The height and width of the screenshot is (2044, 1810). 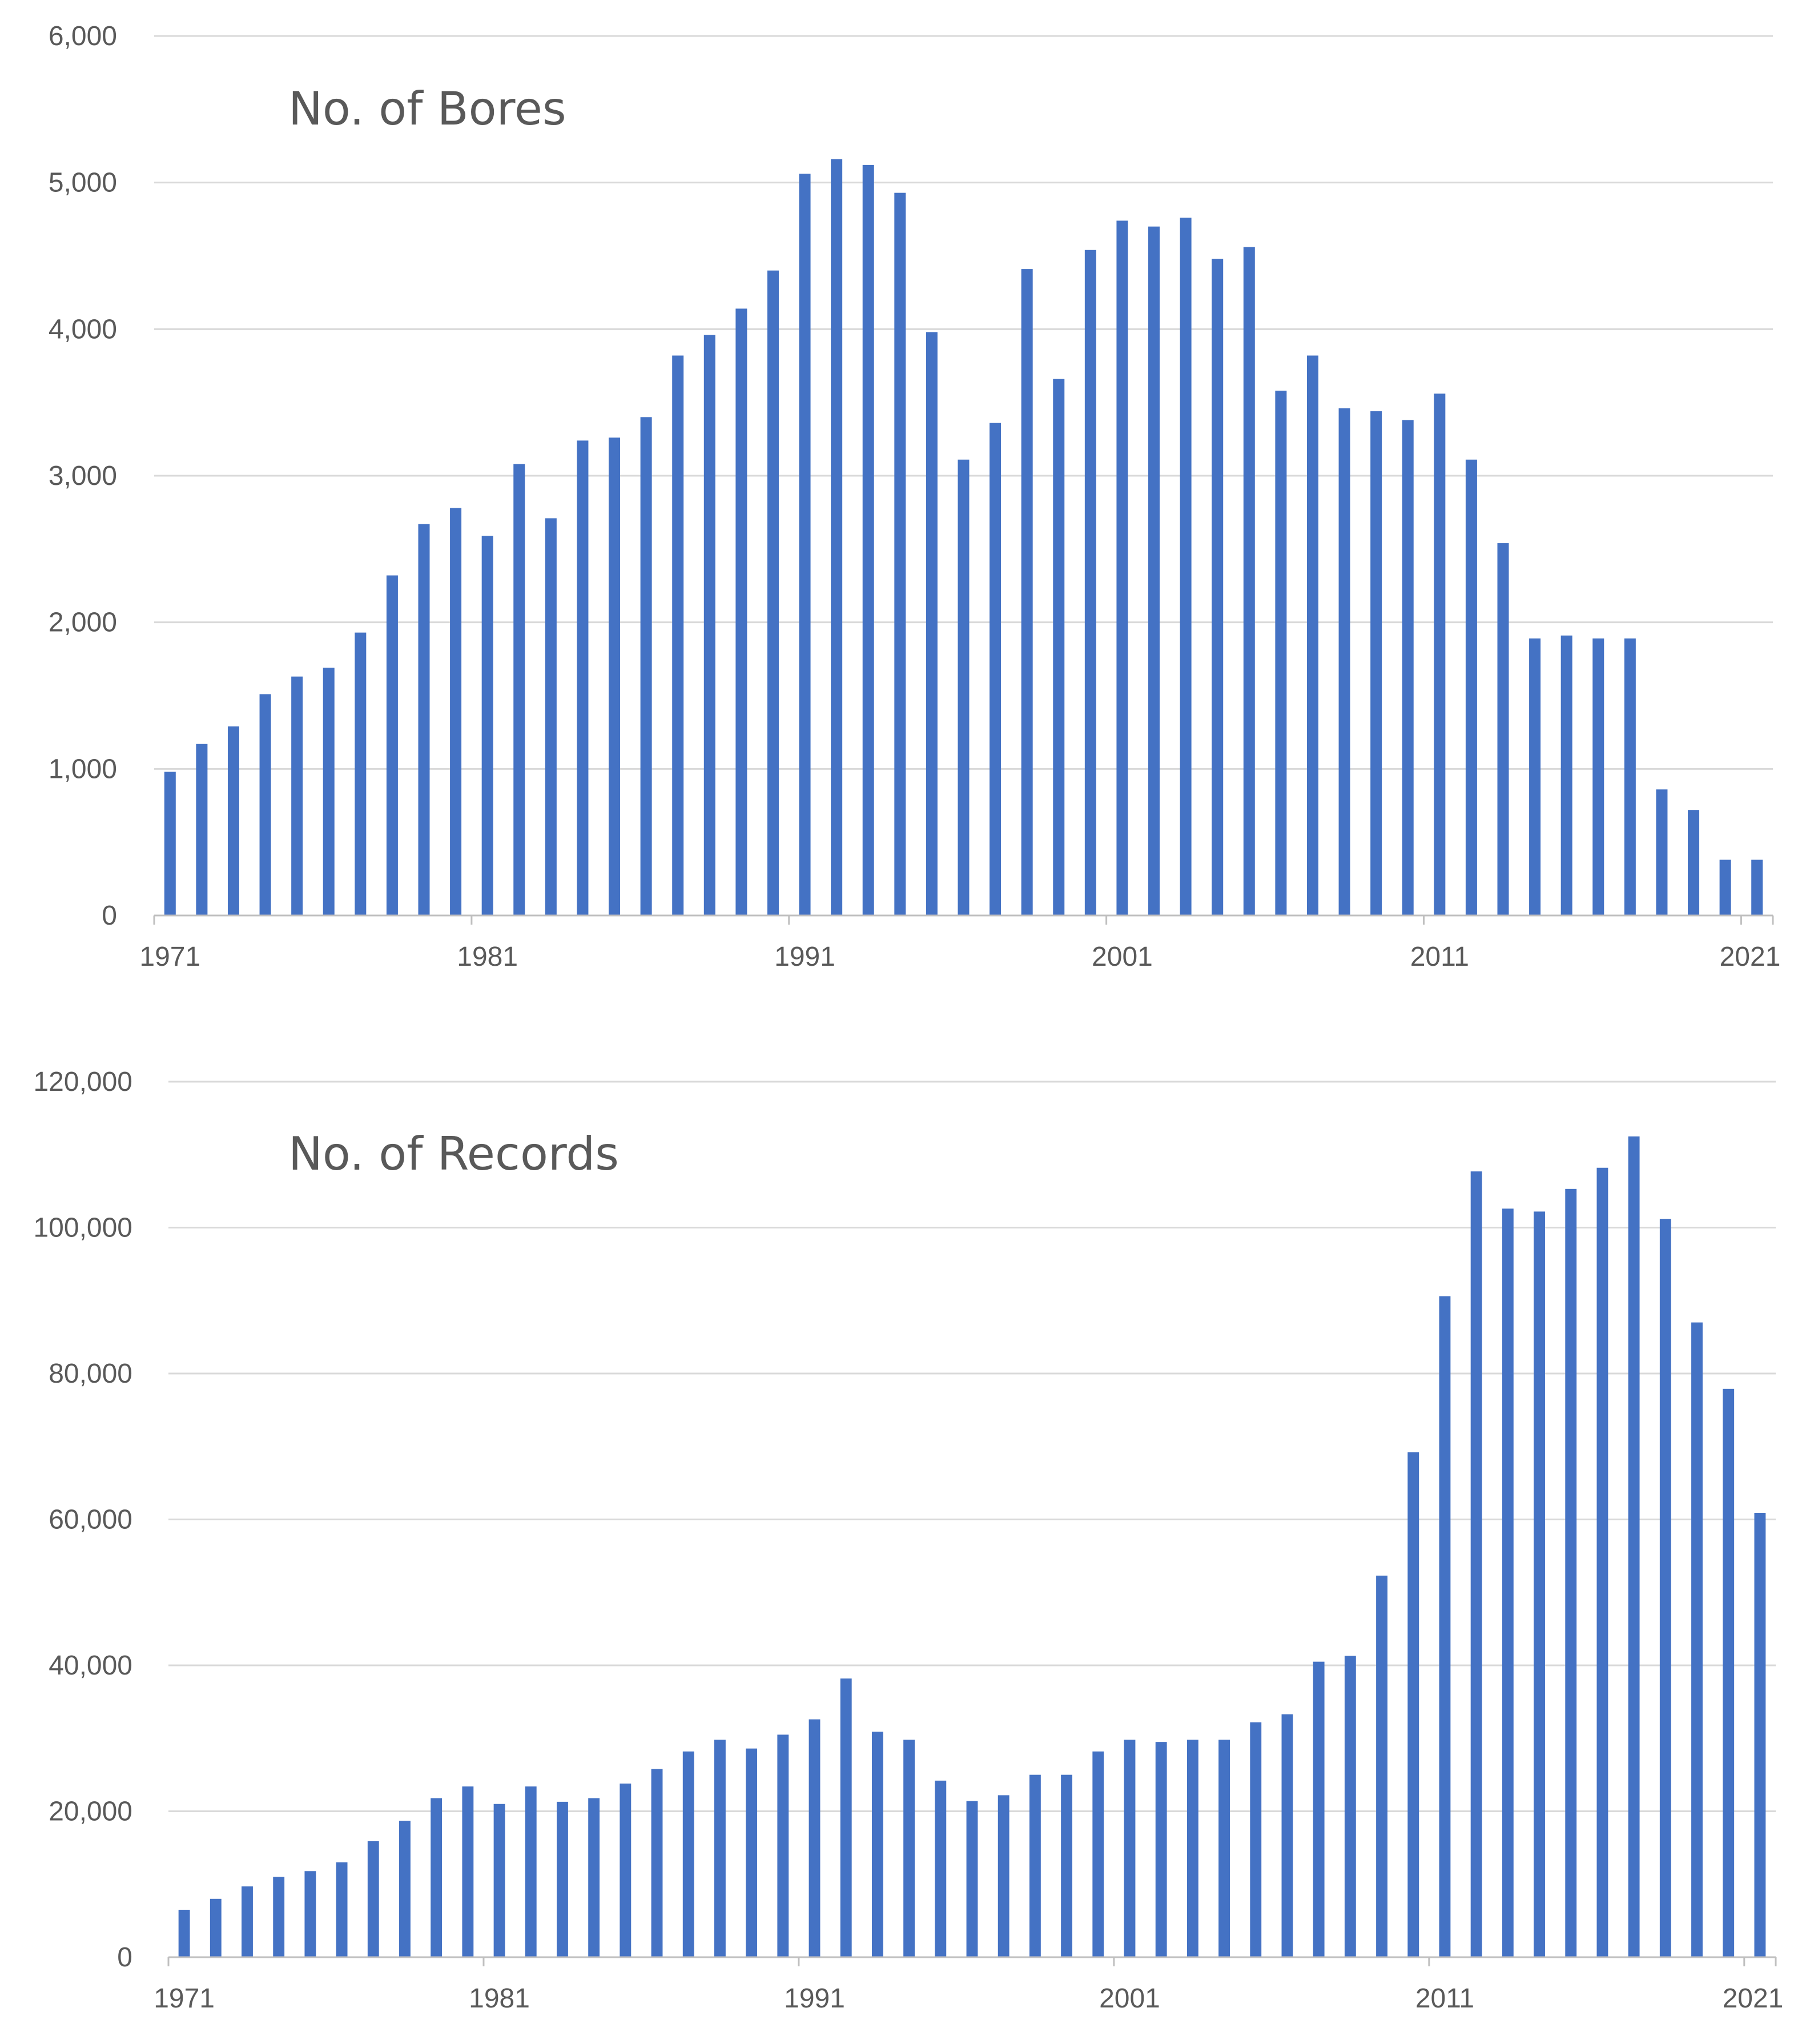 I want to click on records-bar-2009, so click(x=1382, y=1766).